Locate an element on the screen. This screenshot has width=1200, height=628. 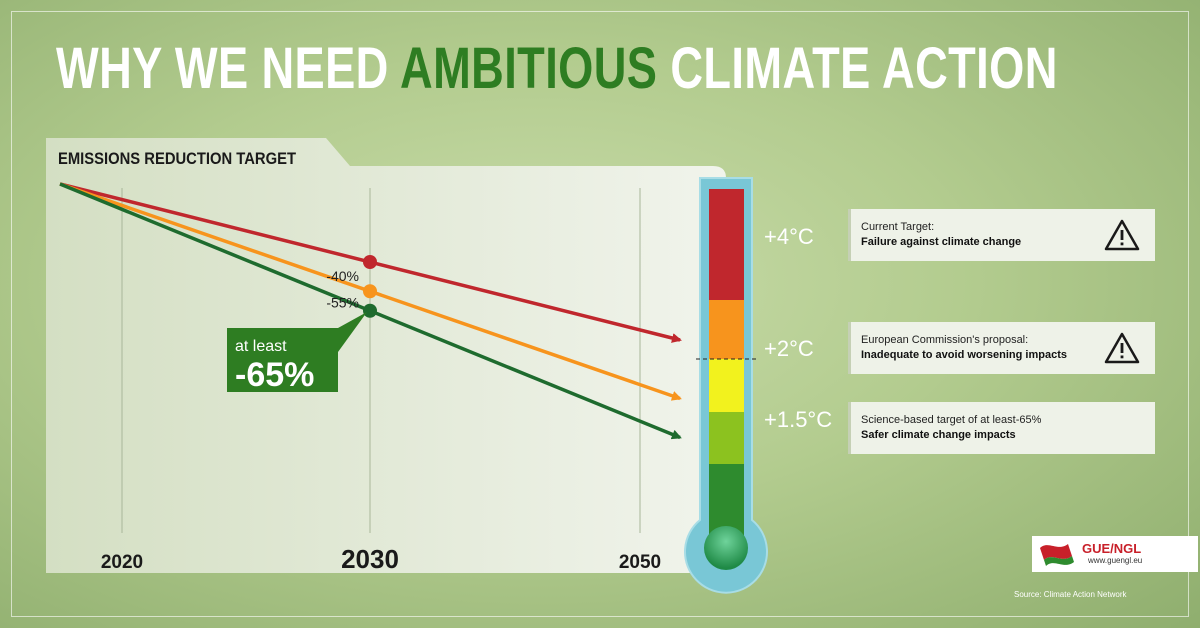
title-accent: AMBITIOUS is located at coordinates (529, 68).